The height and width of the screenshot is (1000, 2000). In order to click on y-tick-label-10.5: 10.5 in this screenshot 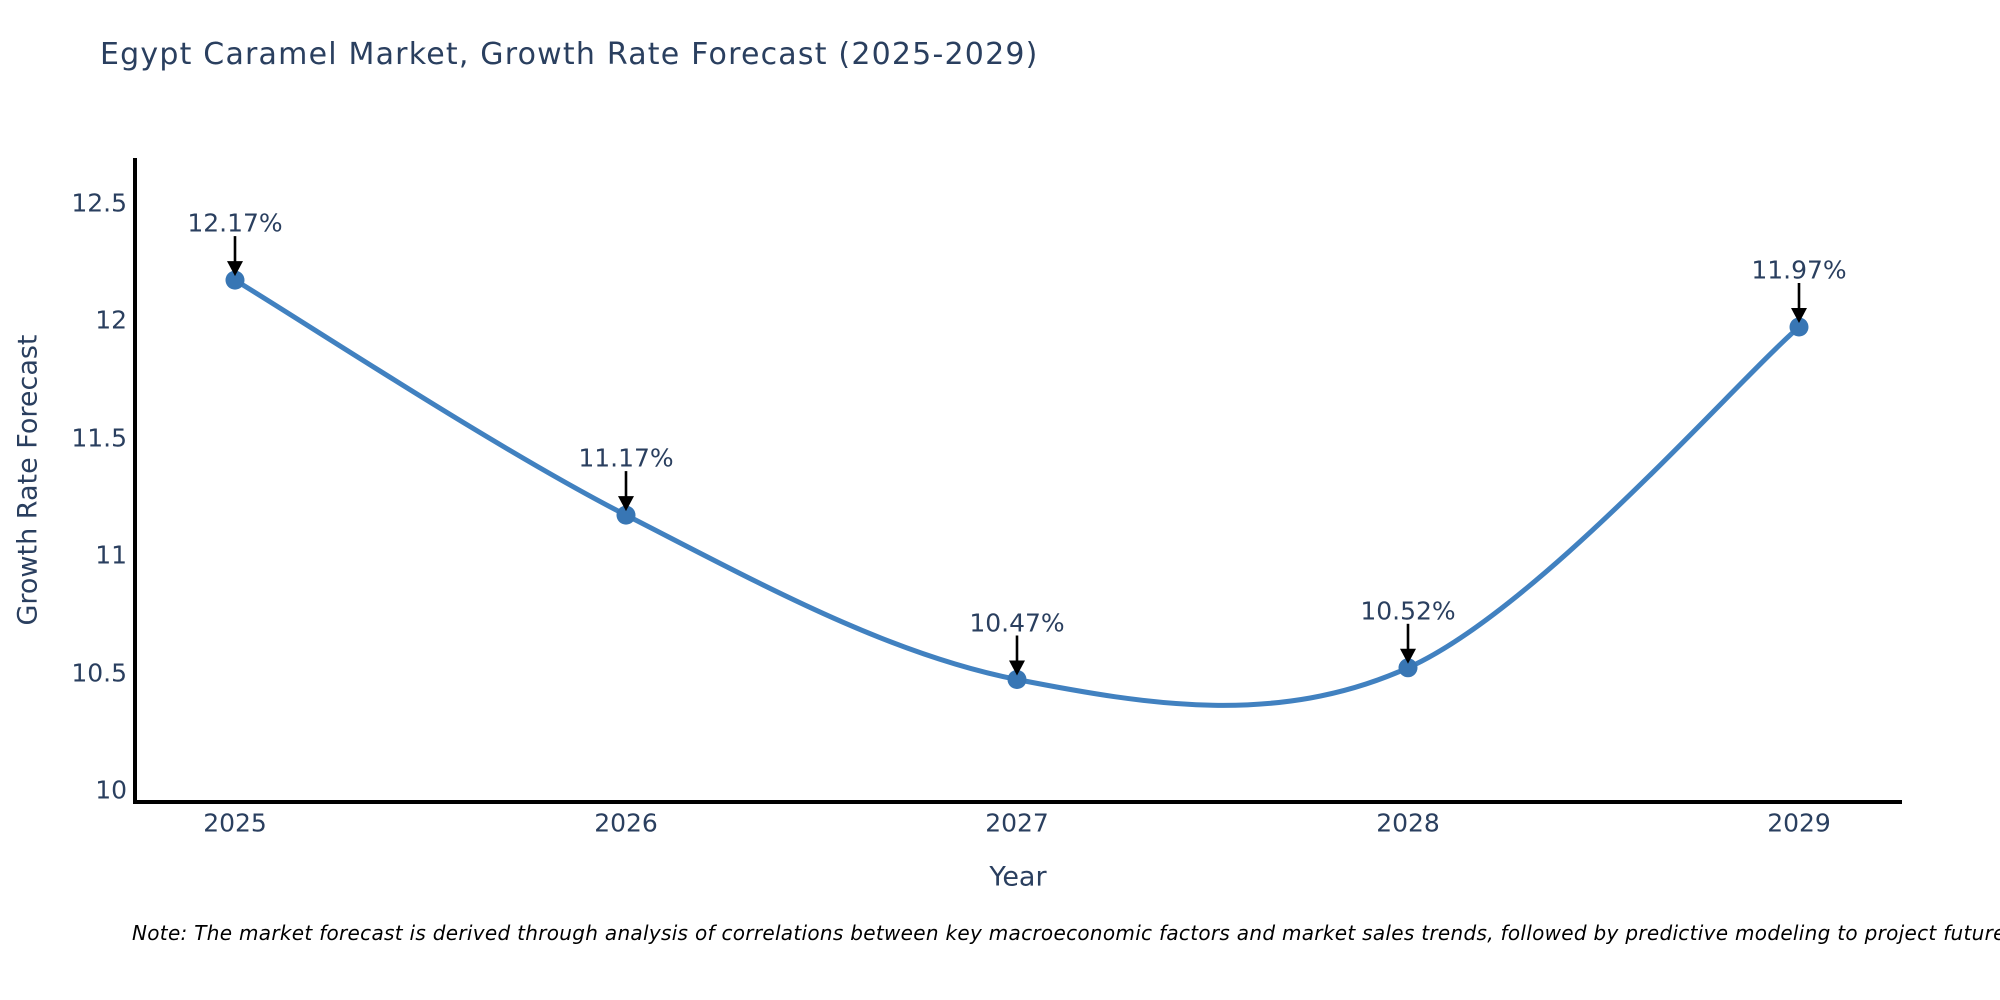, I will do `click(99, 672)`.